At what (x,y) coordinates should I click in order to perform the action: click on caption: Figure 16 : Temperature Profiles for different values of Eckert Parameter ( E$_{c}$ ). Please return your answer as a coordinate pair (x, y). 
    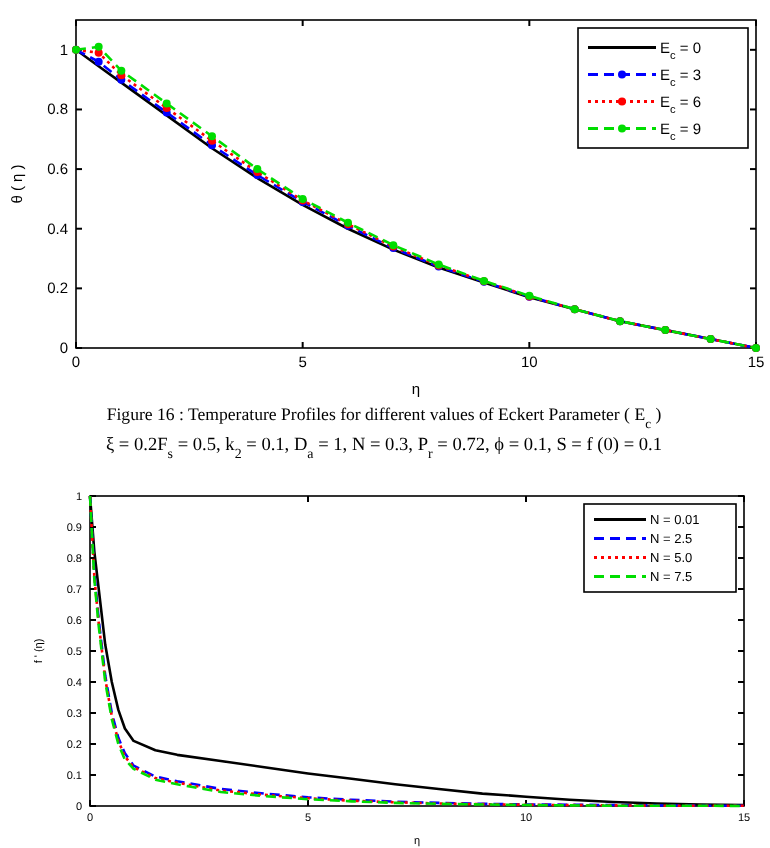
    Looking at the image, I should click on (384, 417).